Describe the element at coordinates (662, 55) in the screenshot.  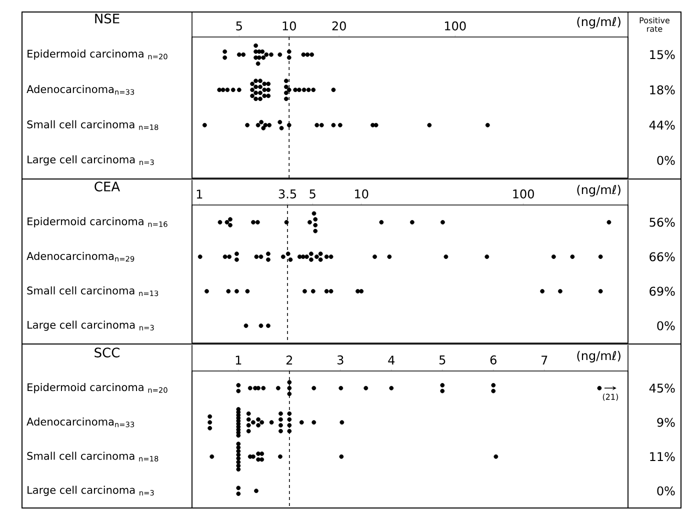
I see `text: 15%` at that location.